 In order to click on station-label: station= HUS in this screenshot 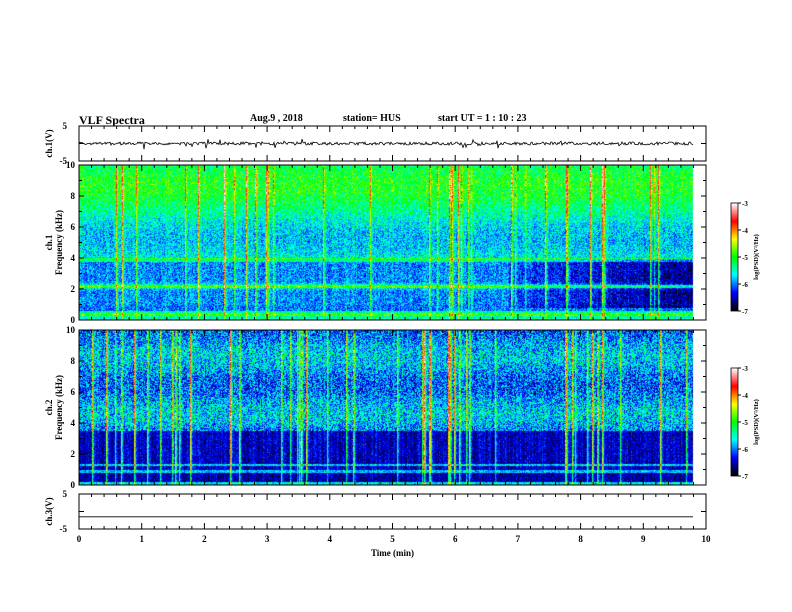, I will do `click(372, 118)`.